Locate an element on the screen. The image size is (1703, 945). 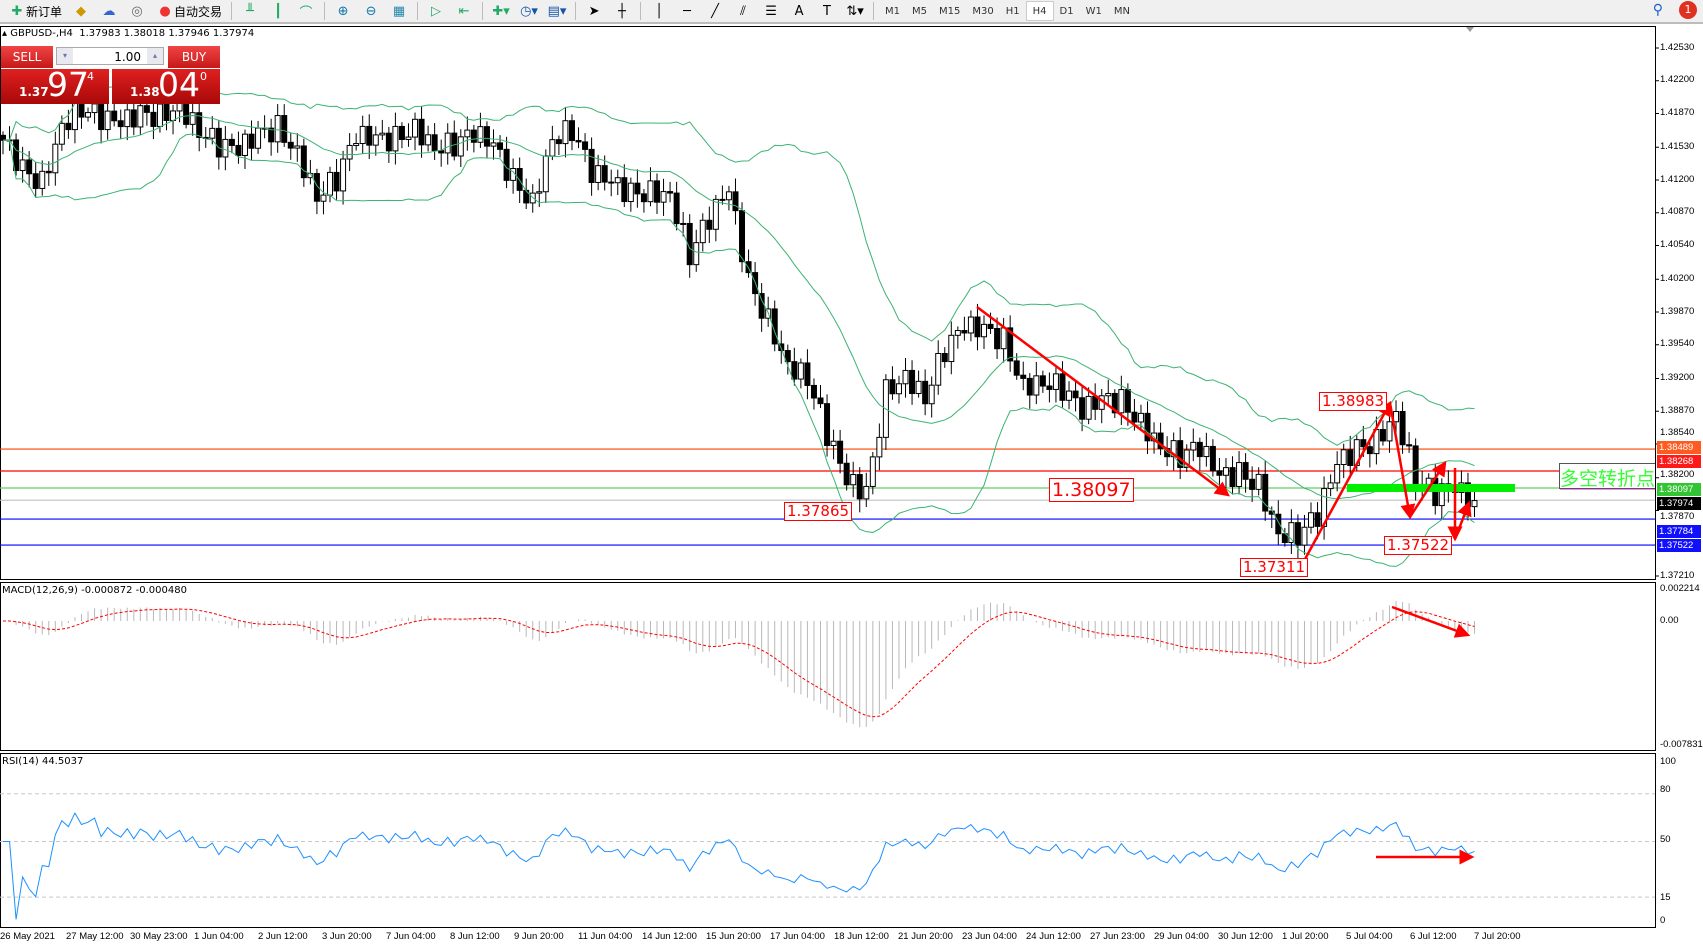
lot-size-field: ▾ 1.00 ▴ is located at coordinates (110, 56).